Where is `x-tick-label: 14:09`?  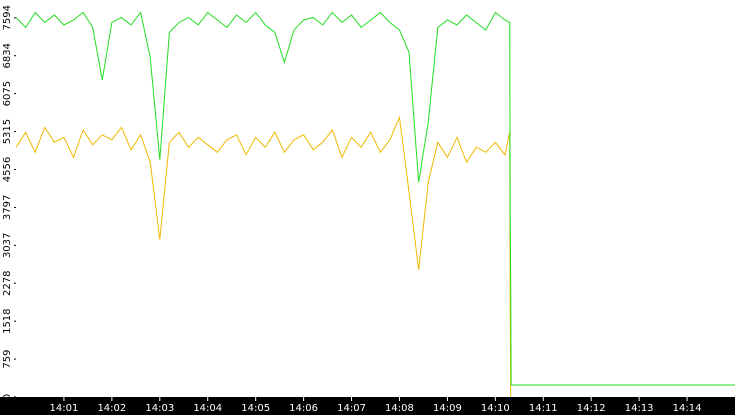
x-tick-label: 14:09 is located at coordinates (447, 408).